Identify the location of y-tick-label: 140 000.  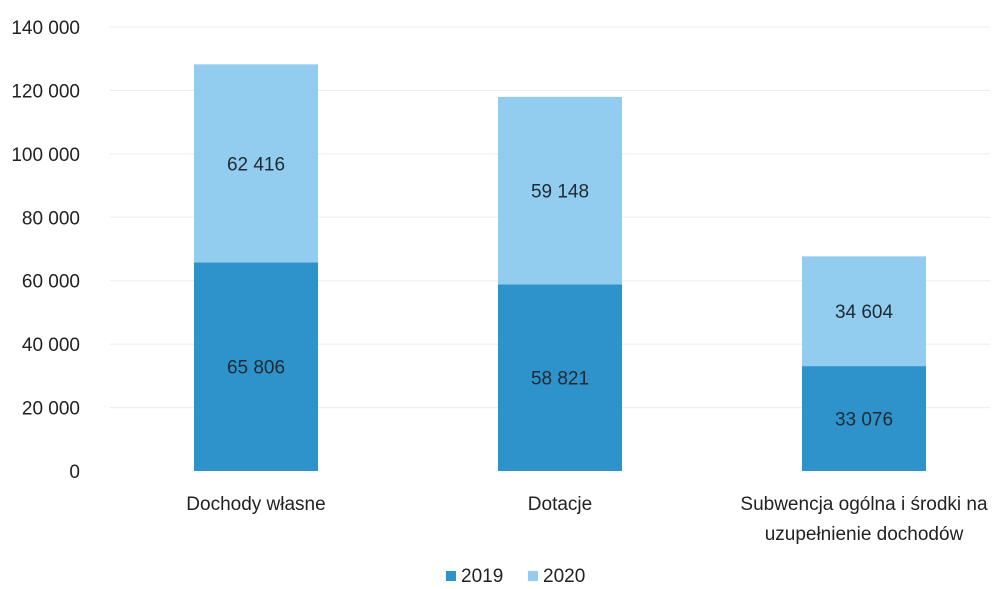
(45, 28).